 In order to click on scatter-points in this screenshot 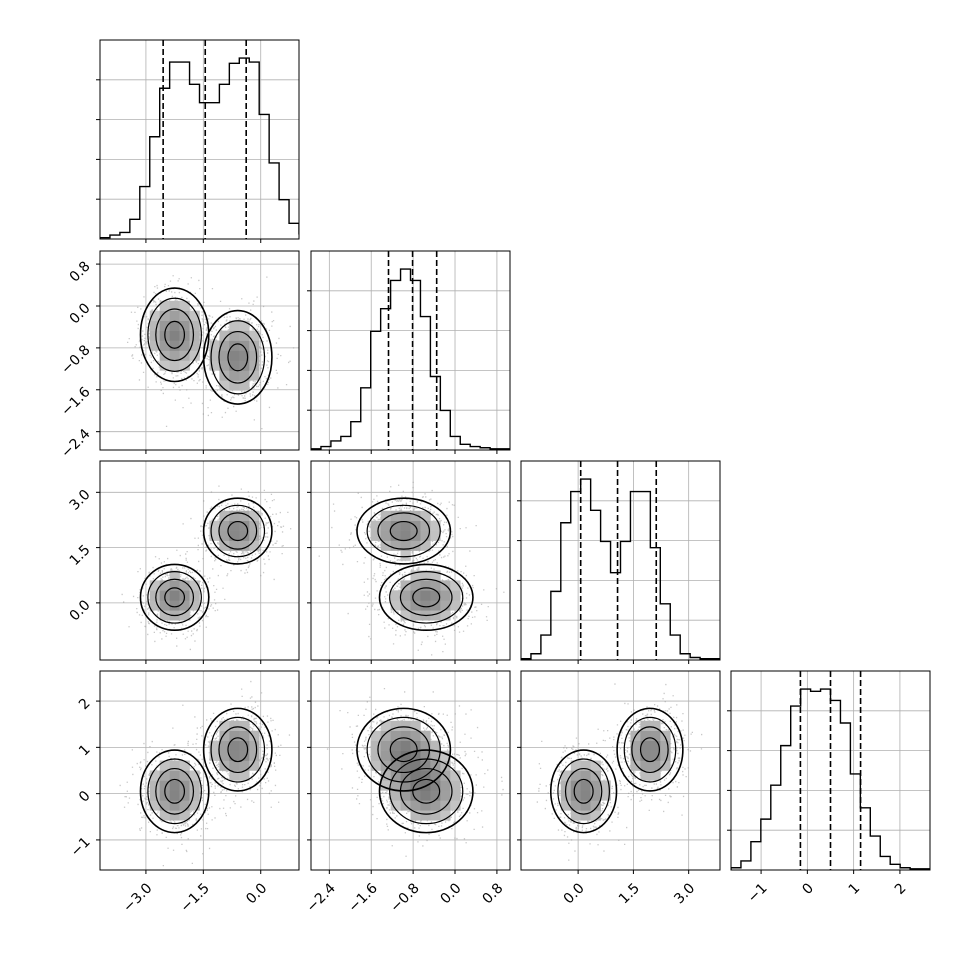, I will do `click(211, 352)`.